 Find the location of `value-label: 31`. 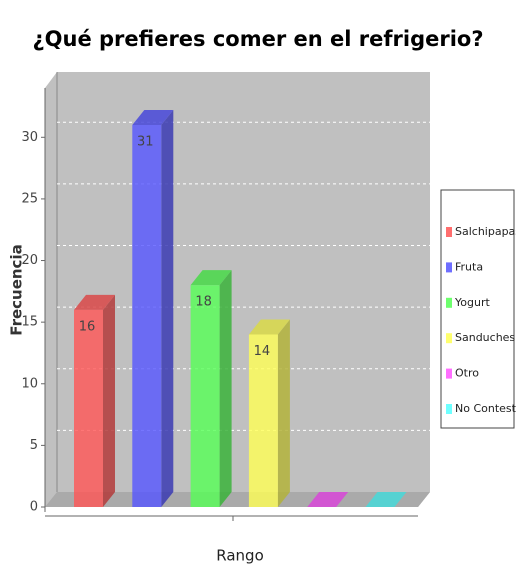

value-label: 31 is located at coordinates (145, 141).